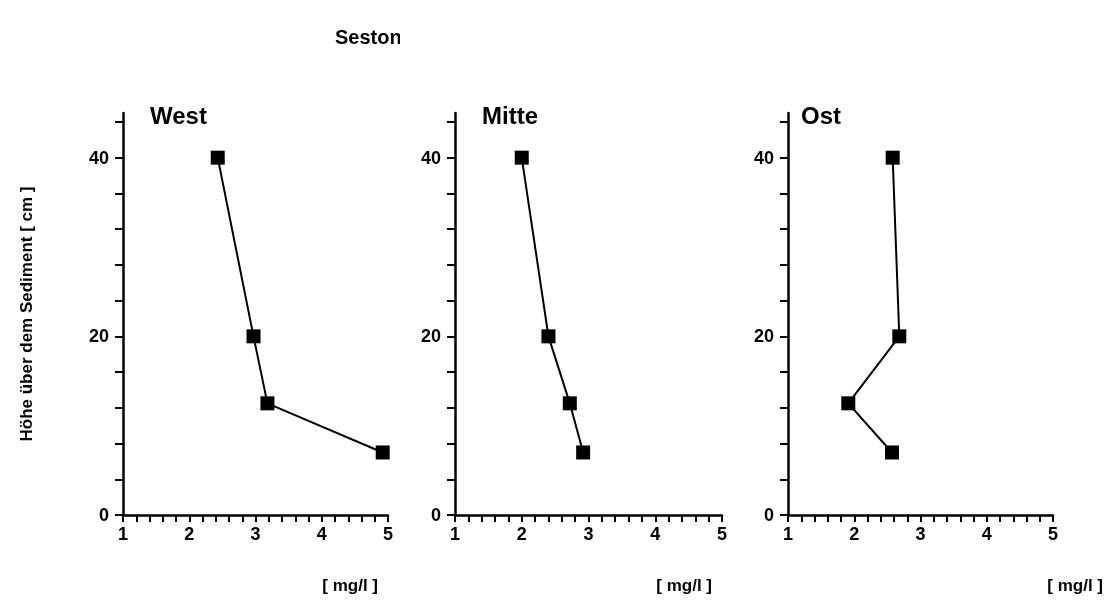 This screenshot has width=1110, height=613. I want to click on chart-subtitle: Ost, so click(821, 115).